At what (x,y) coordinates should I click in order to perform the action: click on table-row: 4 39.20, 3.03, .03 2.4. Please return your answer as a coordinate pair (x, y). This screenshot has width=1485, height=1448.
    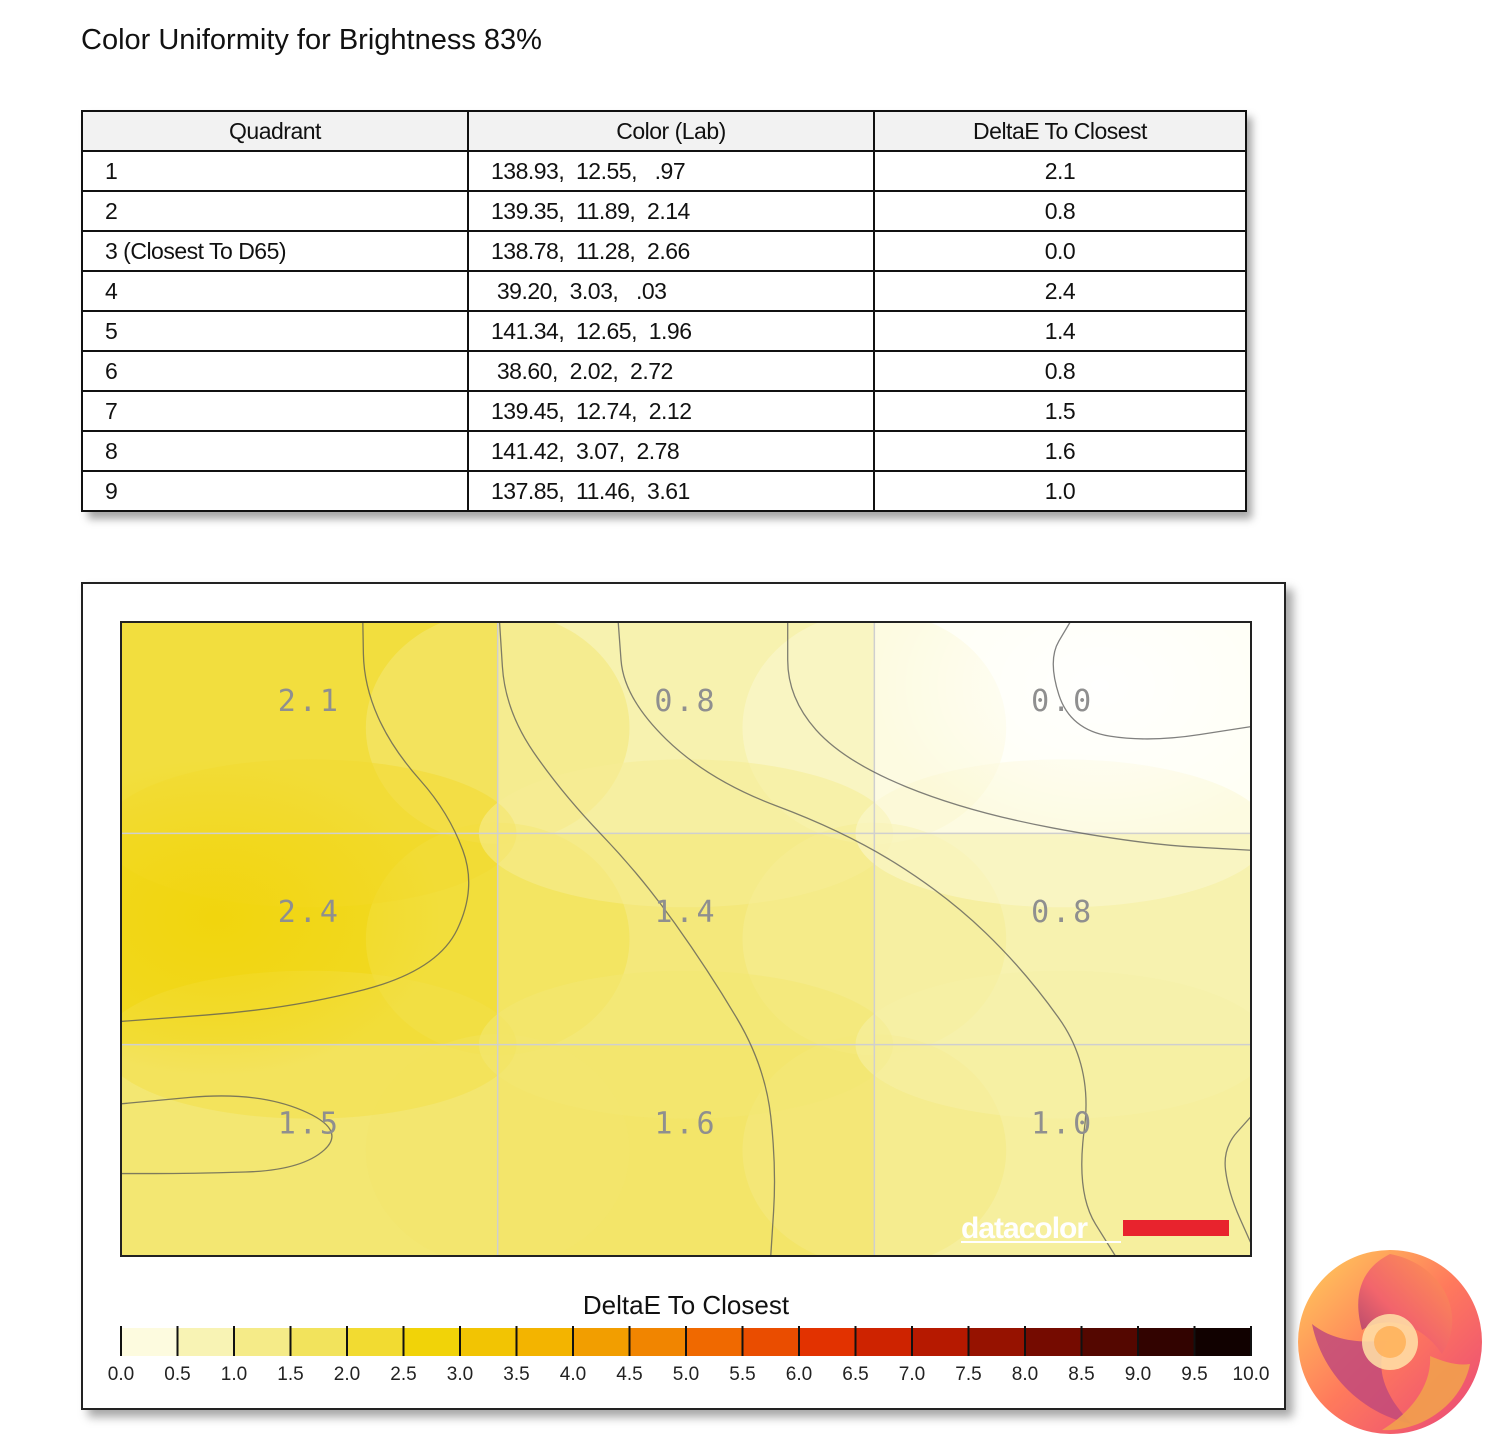
    Looking at the image, I should click on (664, 291).